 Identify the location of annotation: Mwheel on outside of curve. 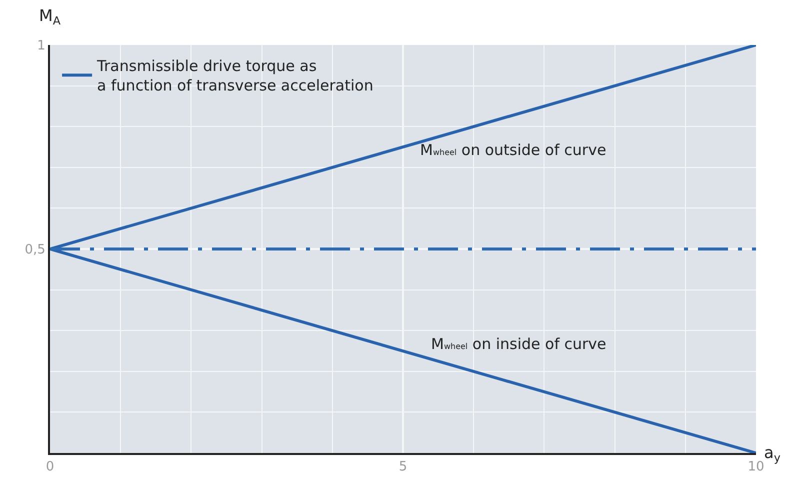
(513, 150).